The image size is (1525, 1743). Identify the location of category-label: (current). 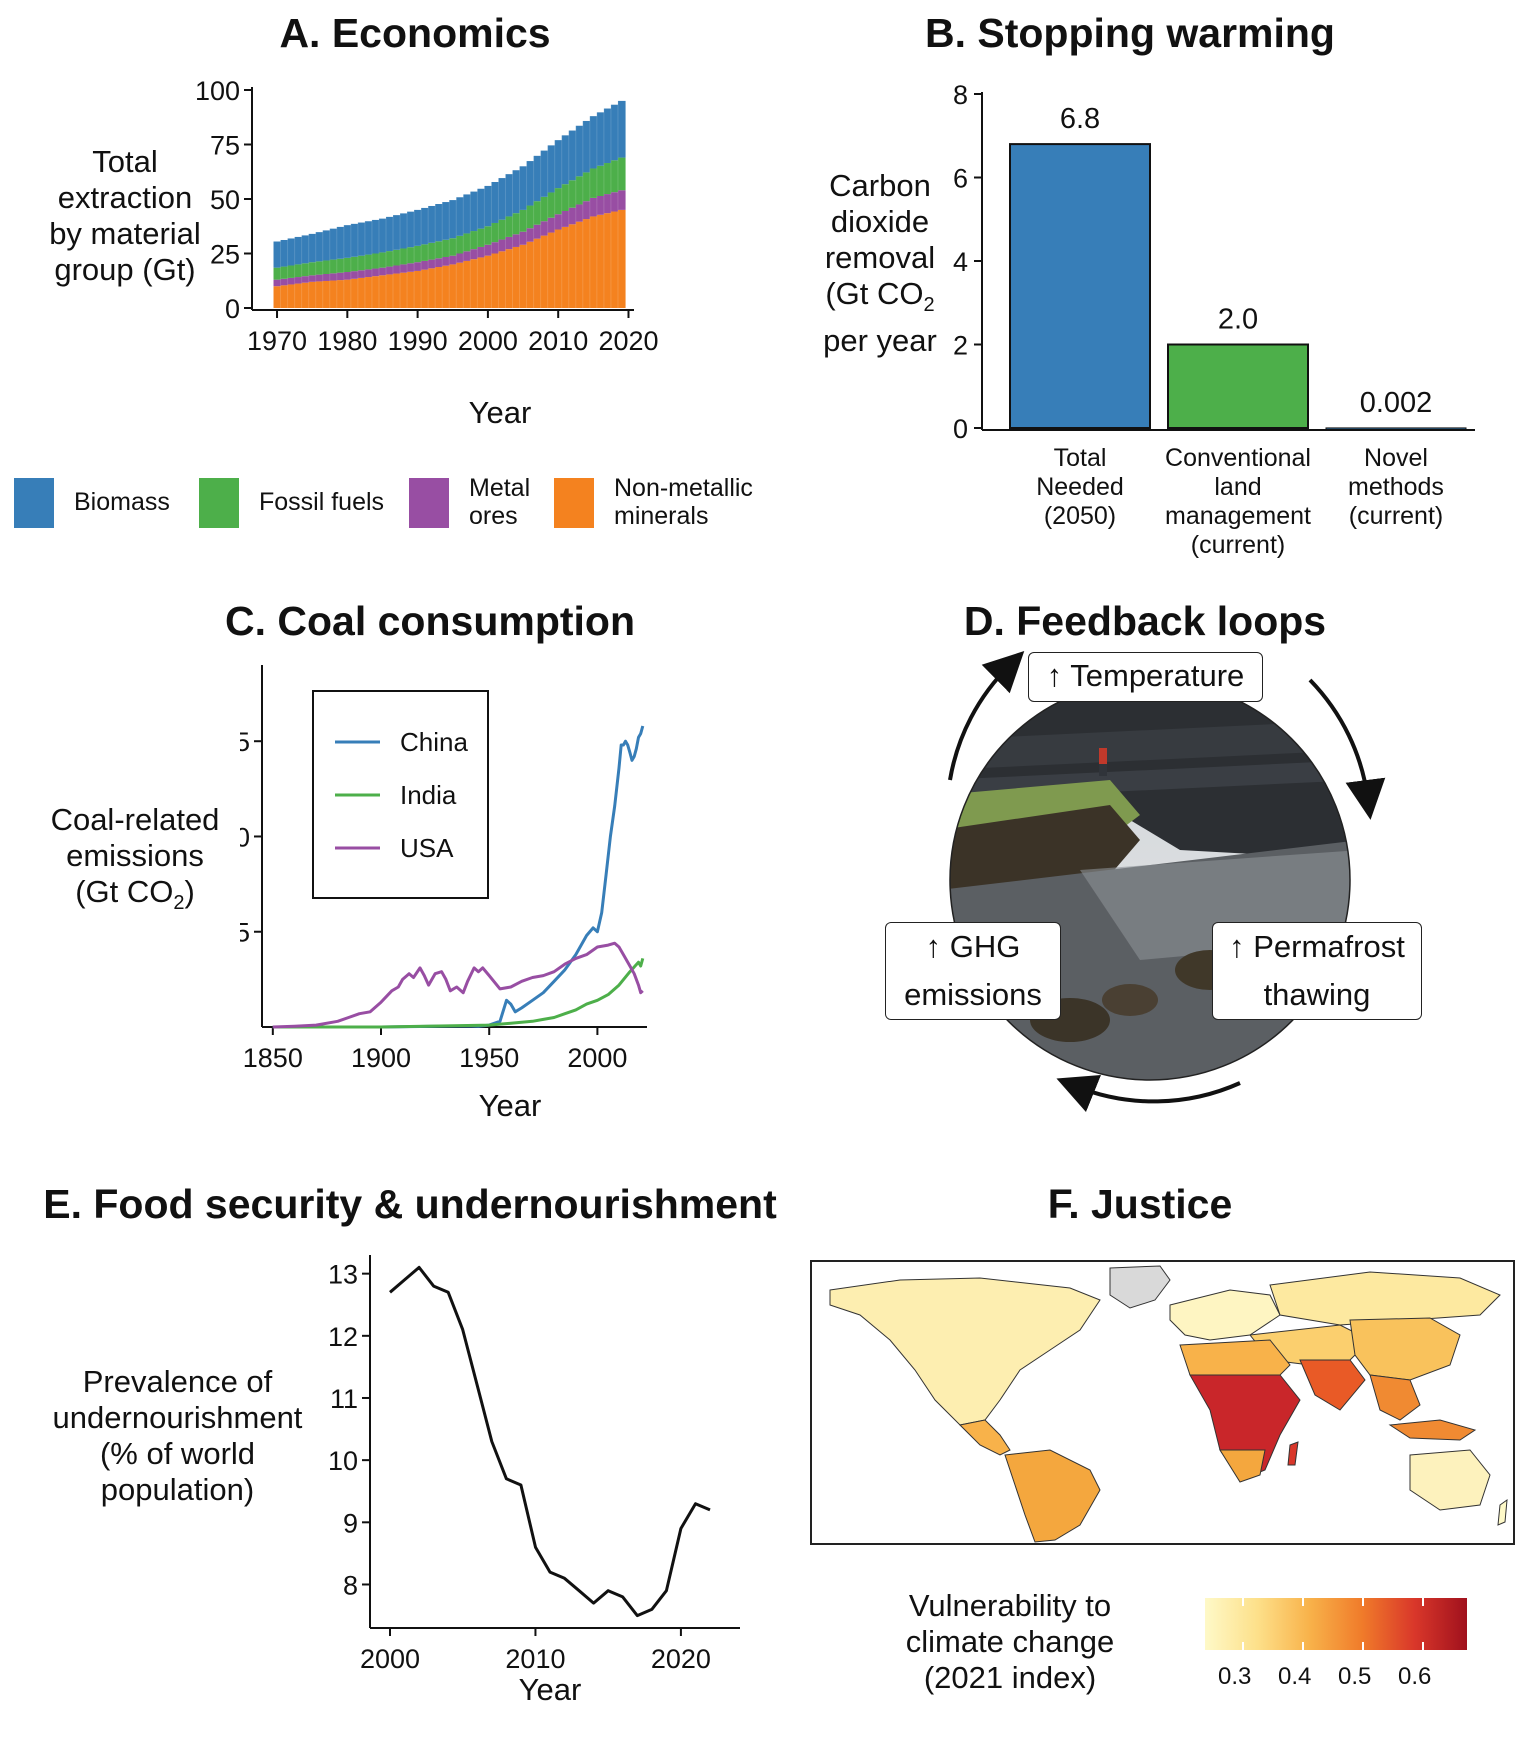
(1238, 545).